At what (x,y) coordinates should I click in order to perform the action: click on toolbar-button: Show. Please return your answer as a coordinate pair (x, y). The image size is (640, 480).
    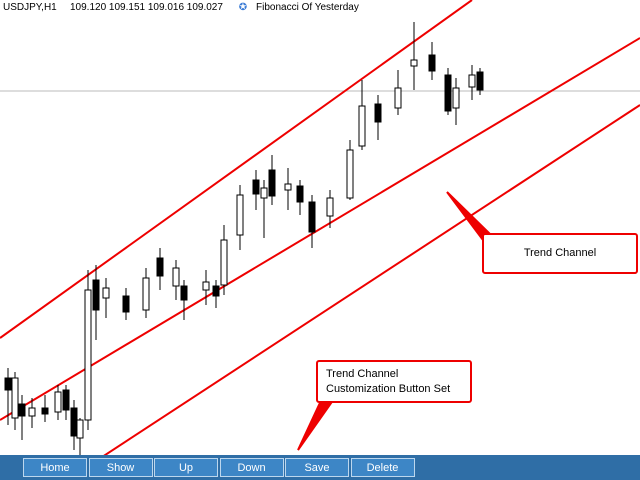
    Looking at the image, I should click on (120, 467).